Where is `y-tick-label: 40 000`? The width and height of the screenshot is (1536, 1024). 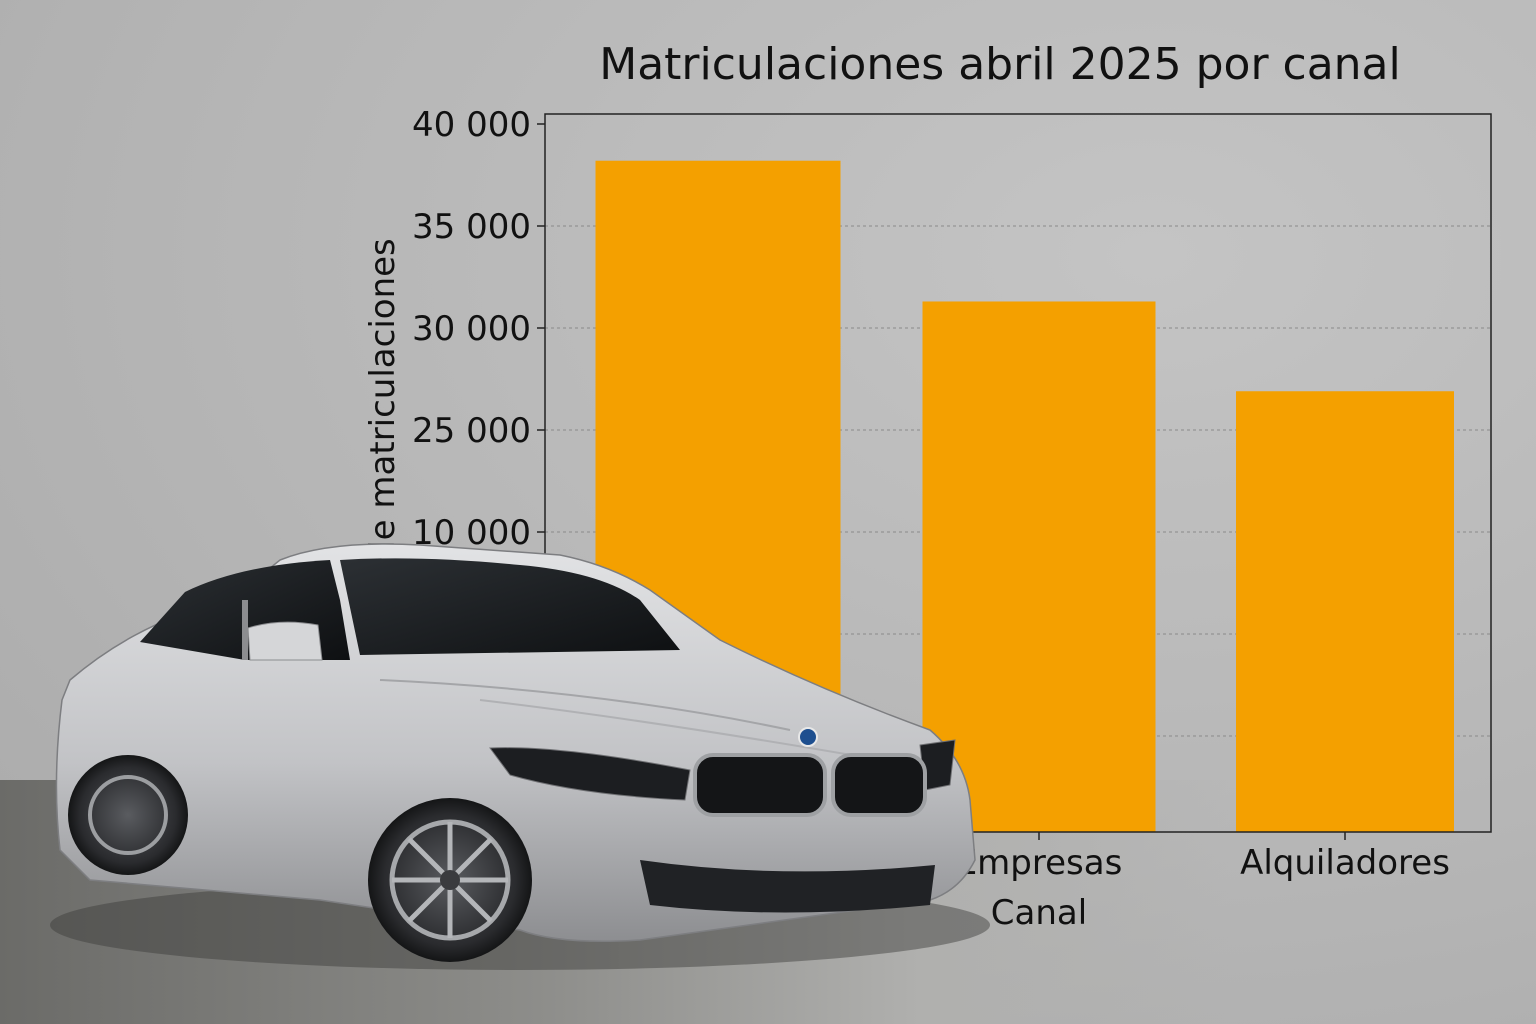
y-tick-label: 40 000 is located at coordinates (471, 125).